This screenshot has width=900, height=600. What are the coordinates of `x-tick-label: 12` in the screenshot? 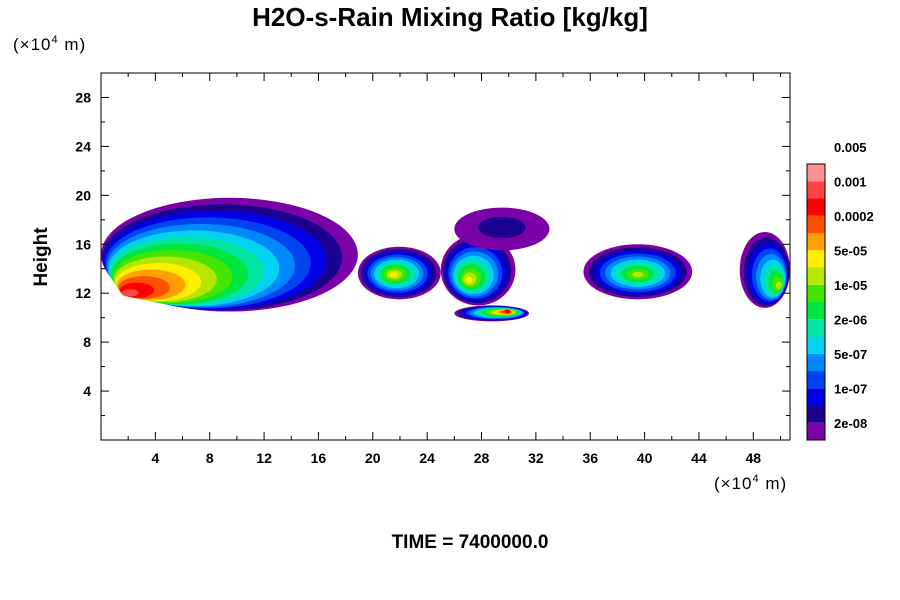 It's located at (264, 458).